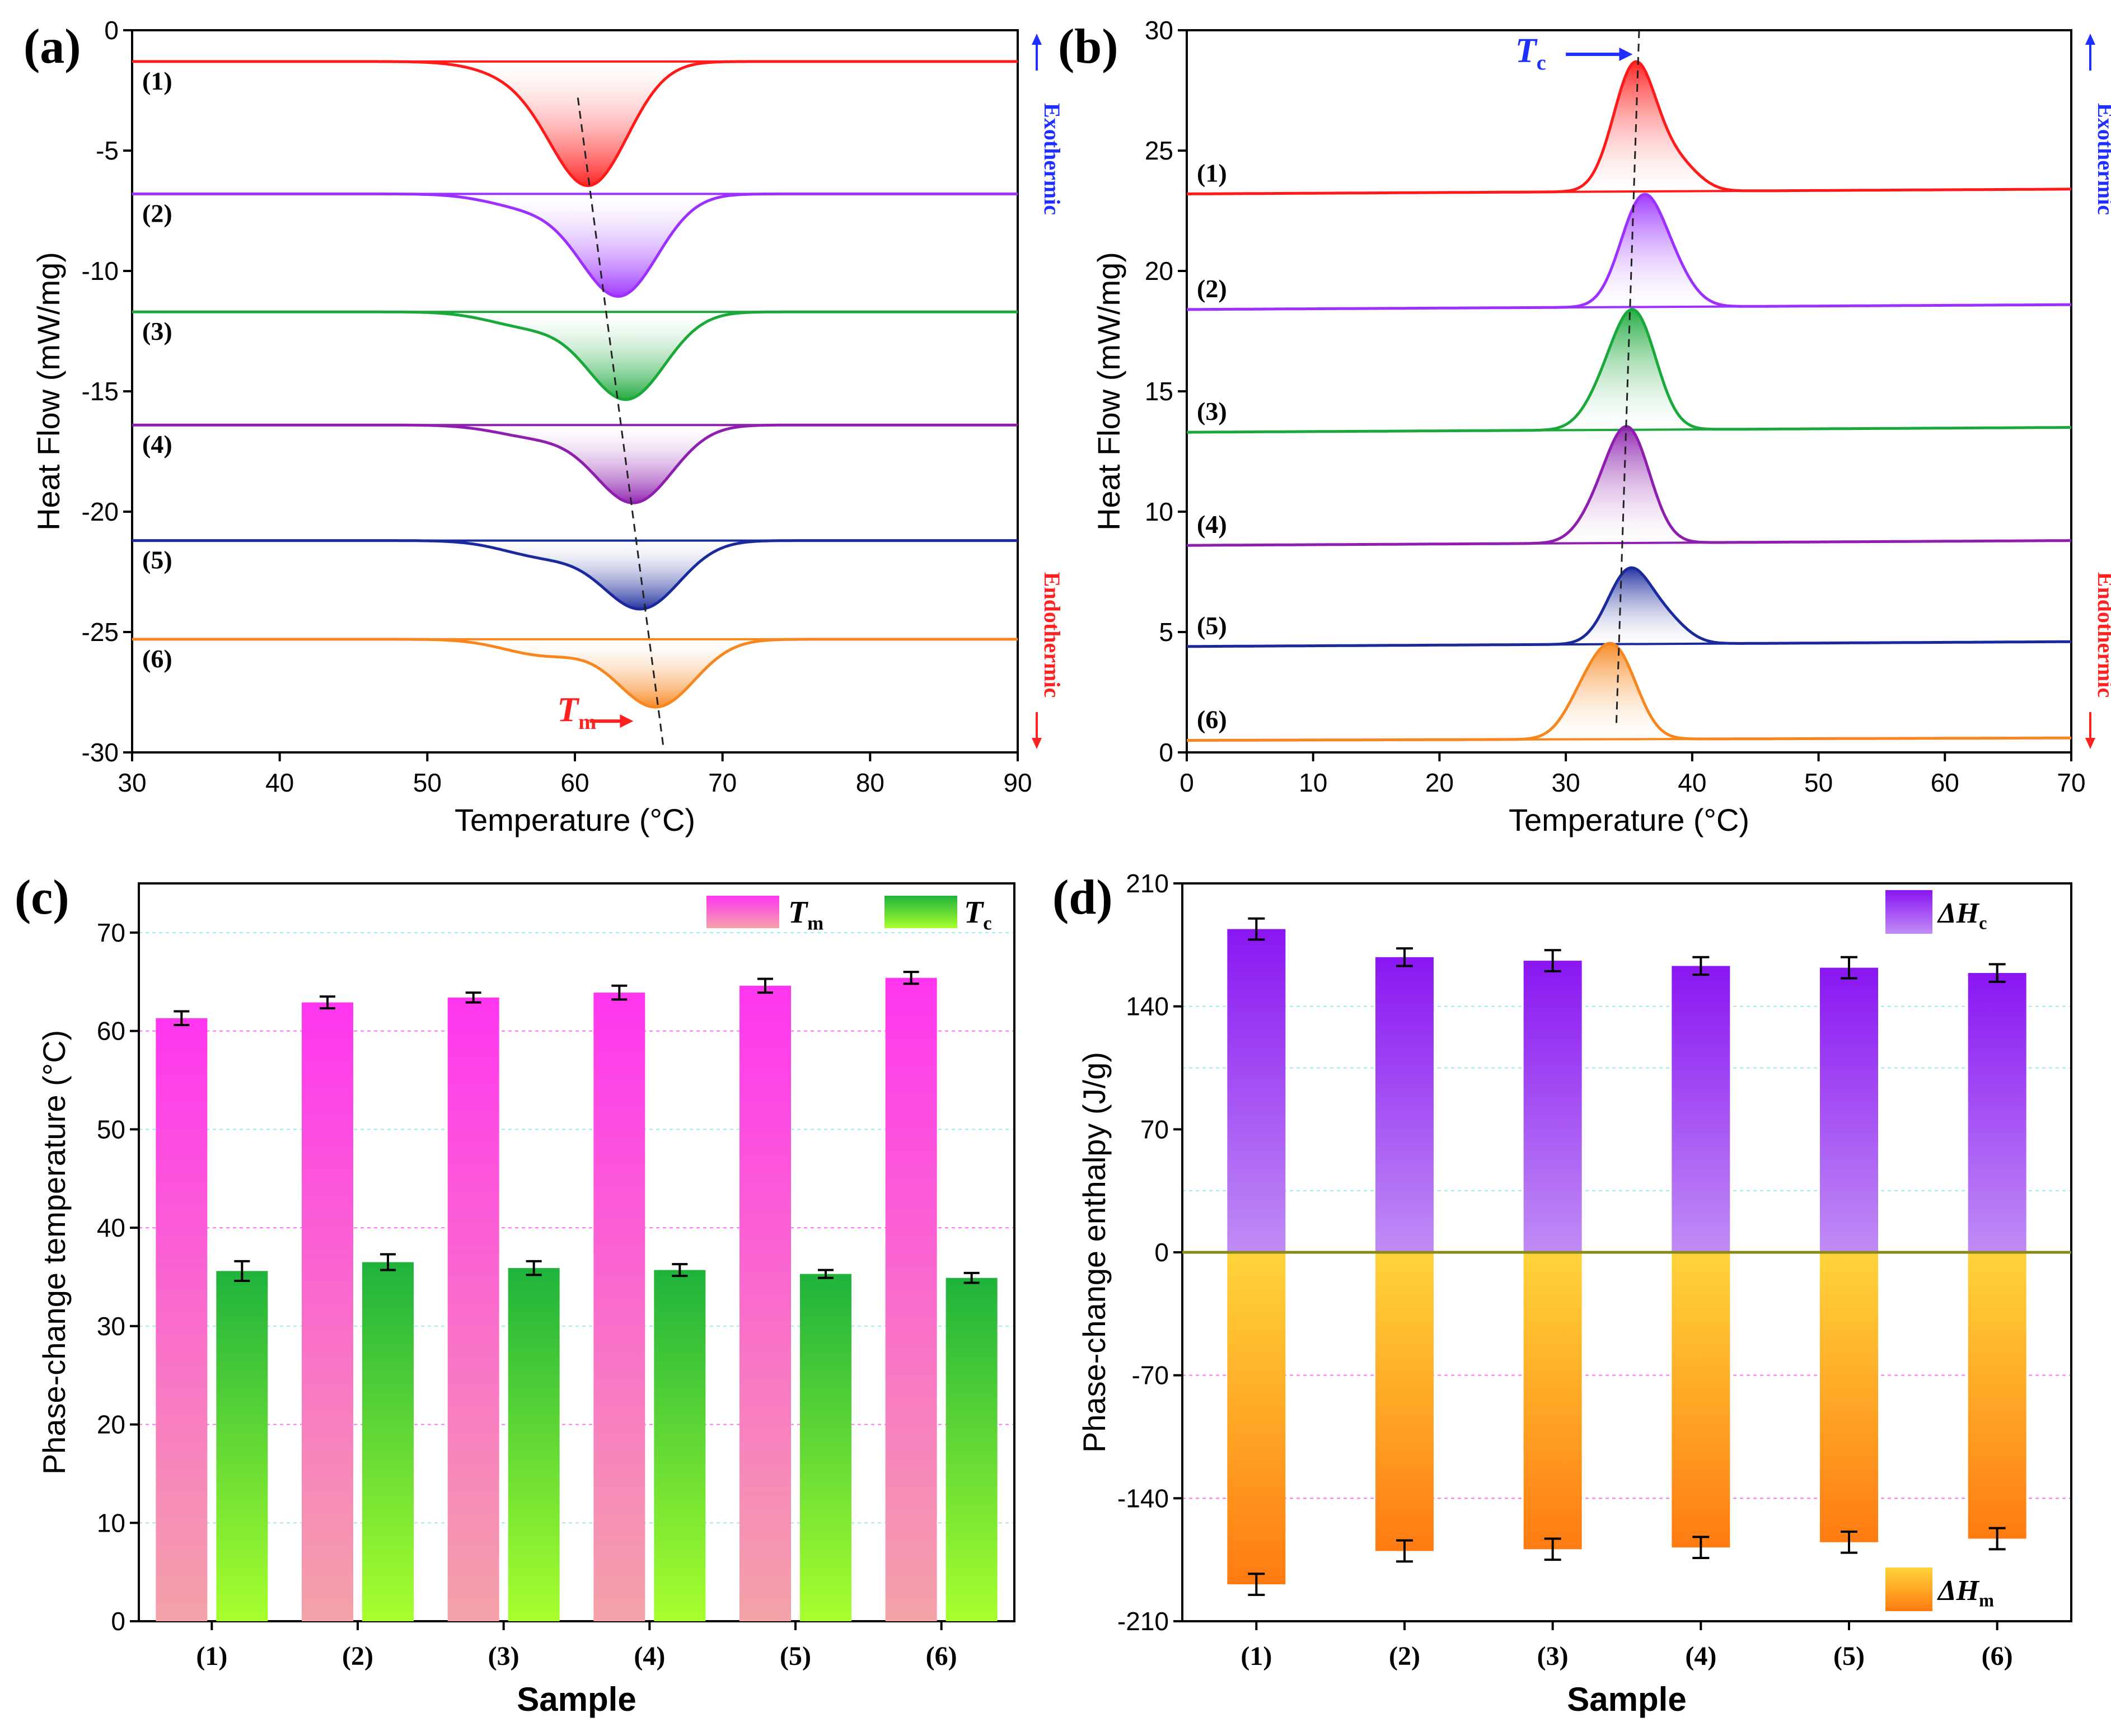 The width and height of the screenshot is (2111, 1736). What do you see at coordinates (1159, 151) in the screenshot?
I see `y-tick-label: 25` at bounding box center [1159, 151].